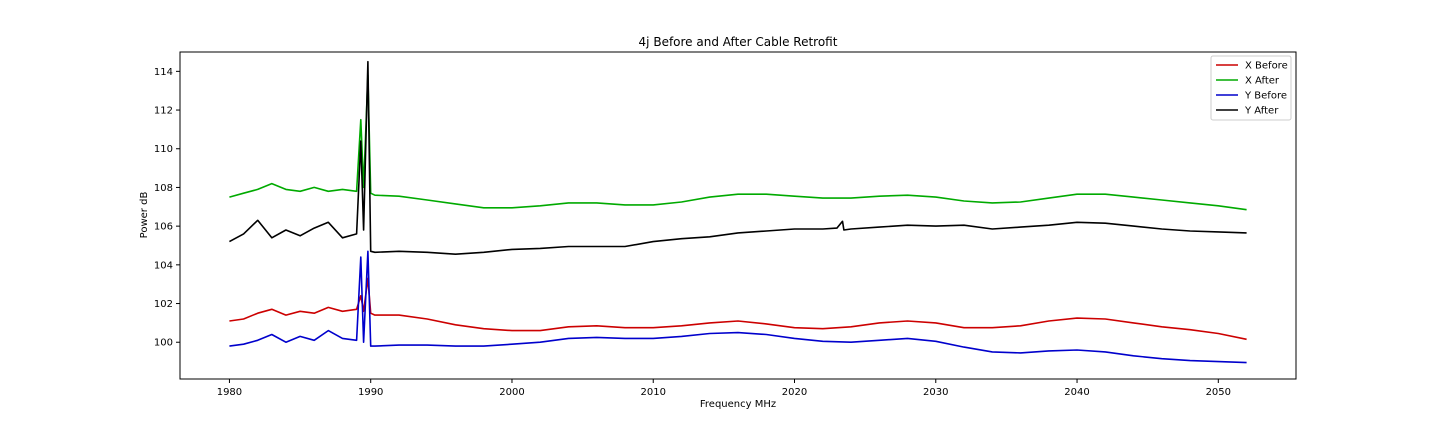 The image size is (1440, 432). What do you see at coordinates (738, 404) in the screenshot?
I see `x-axis-label: Frequency MHz` at bounding box center [738, 404].